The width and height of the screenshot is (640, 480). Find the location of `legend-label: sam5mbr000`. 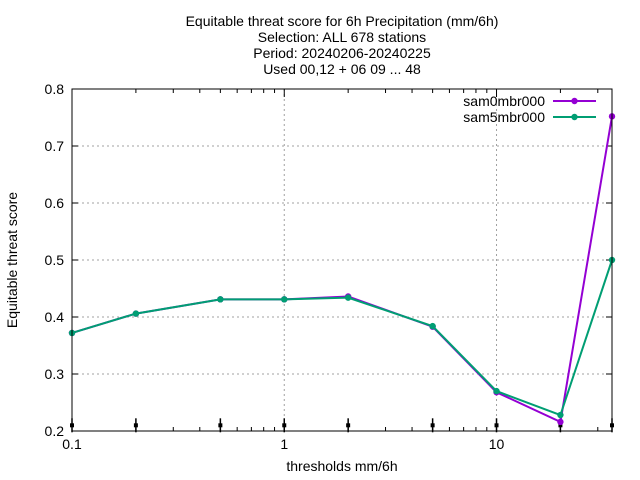

legend-label: sam5mbr000 is located at coordinates (504, 117).